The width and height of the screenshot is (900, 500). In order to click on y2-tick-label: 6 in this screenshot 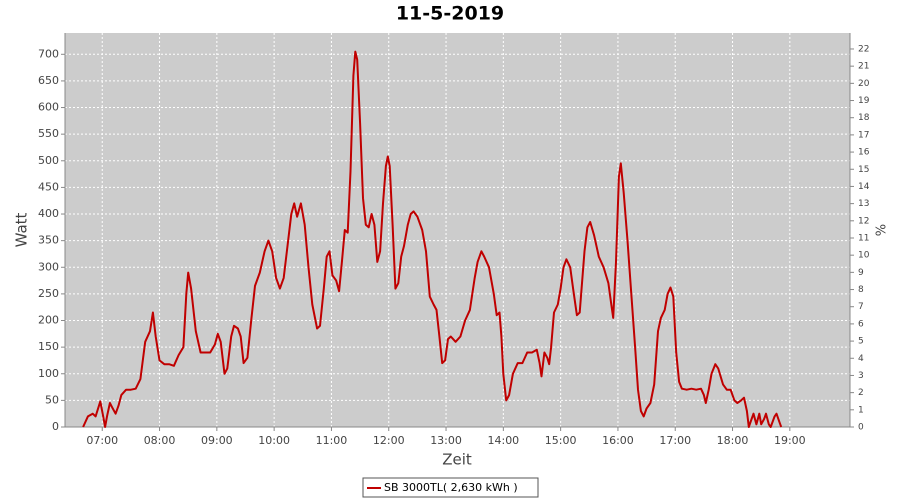, I will do `click(861, 324)`.